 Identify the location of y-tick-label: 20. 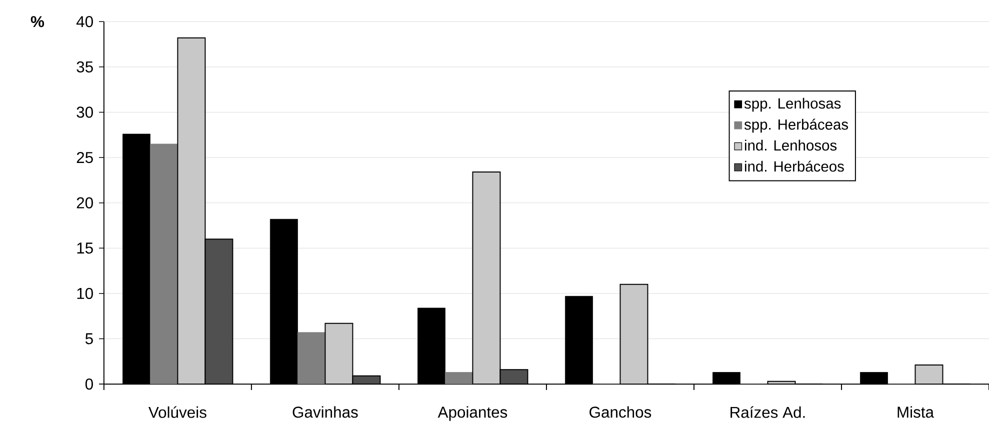
(84, 202).